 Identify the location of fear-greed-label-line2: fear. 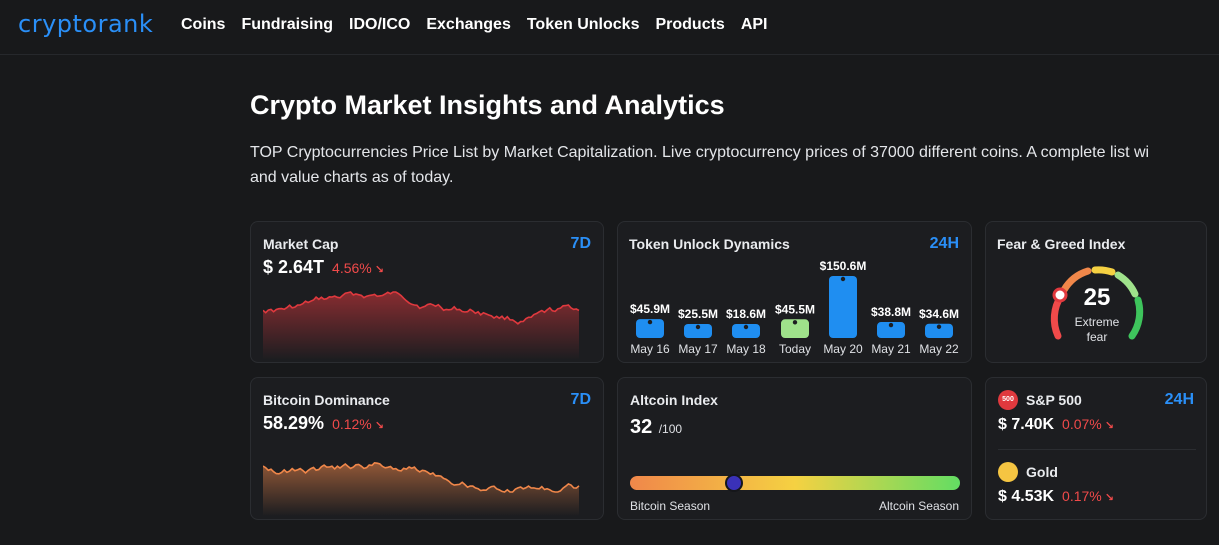
(1097, 337).